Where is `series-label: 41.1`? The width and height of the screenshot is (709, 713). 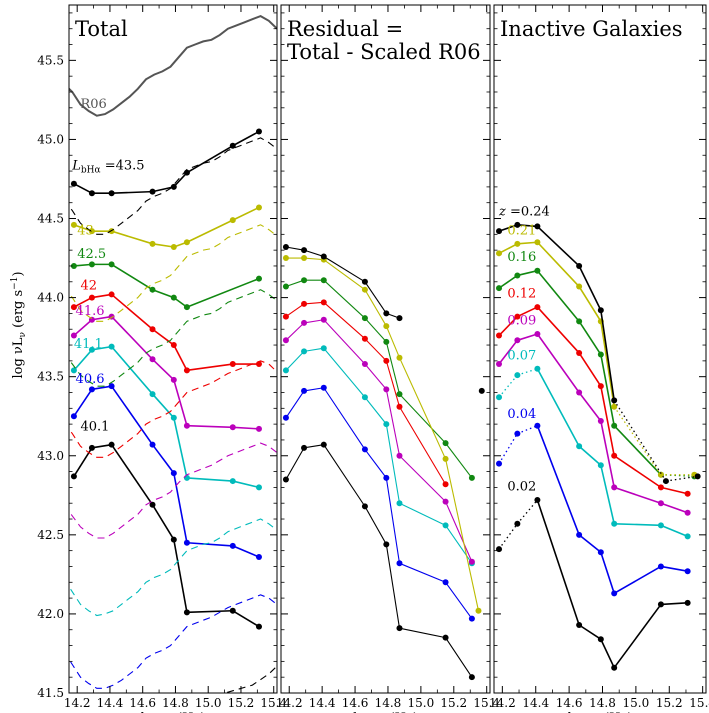 series-label: 41.1 is located at coordinates (88, 344).